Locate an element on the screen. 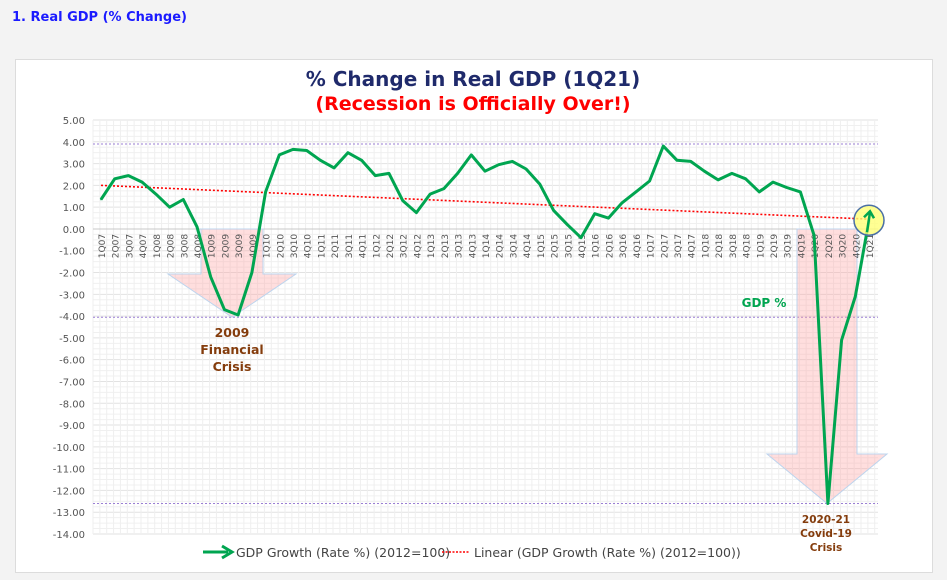 The image size is (947, 580). legend-linear-label: Linear (GDP Growth (Rate %) (2012=100)) is located at coordinates (607, 552).